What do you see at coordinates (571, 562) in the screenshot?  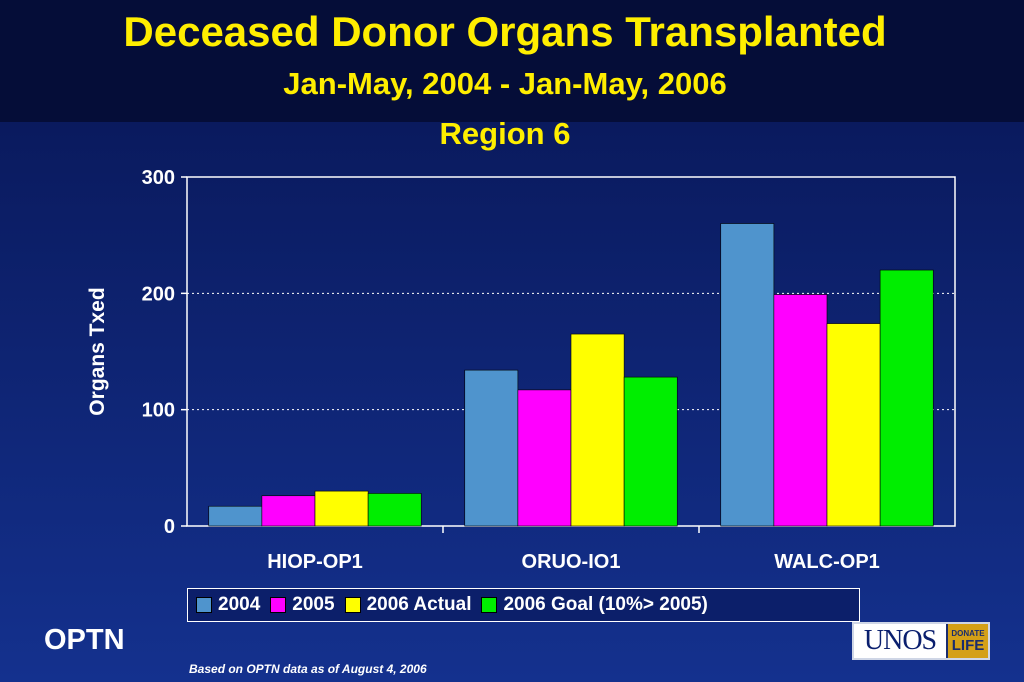 I see `x-category-label: ORUO-IO1` at bounding box center [571, 562].